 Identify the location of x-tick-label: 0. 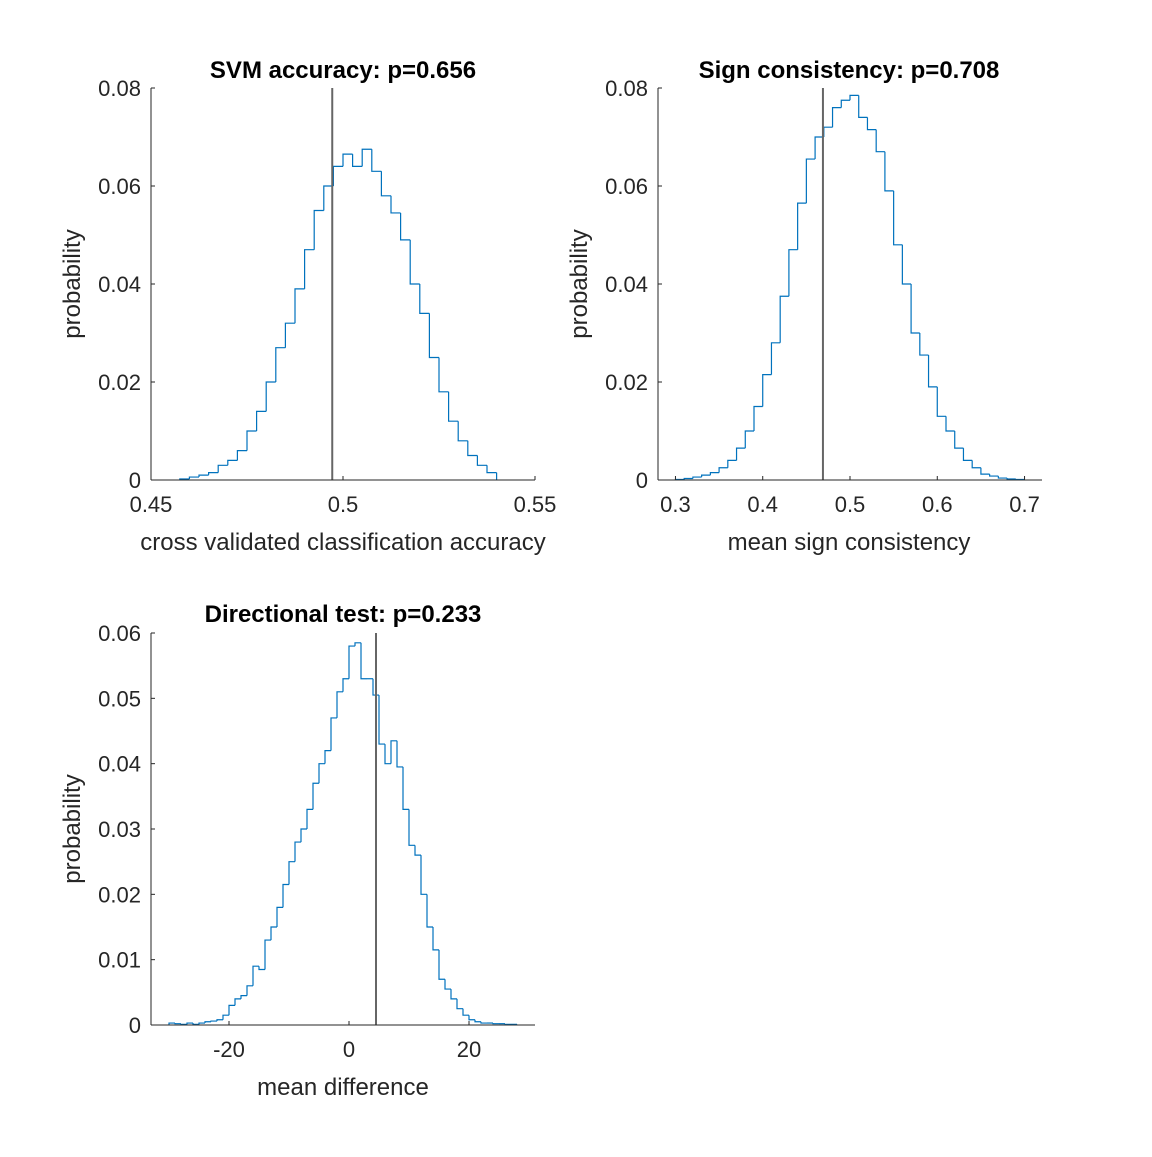
(349, 1049).